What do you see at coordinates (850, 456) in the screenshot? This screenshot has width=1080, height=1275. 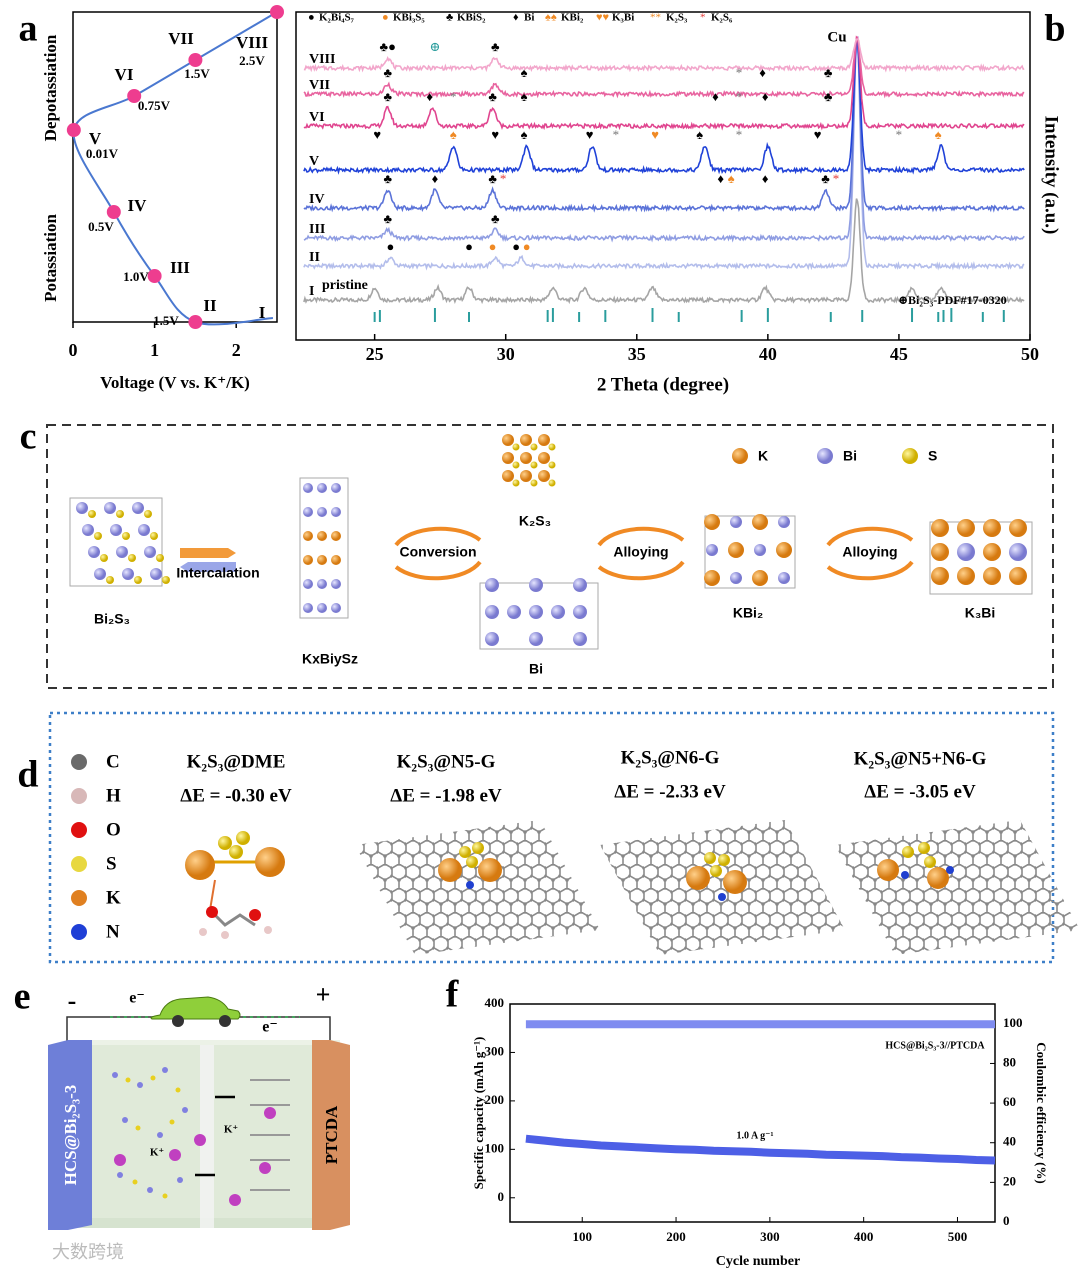 I see `legend-label: Bi` at bounding box center [850, 456].